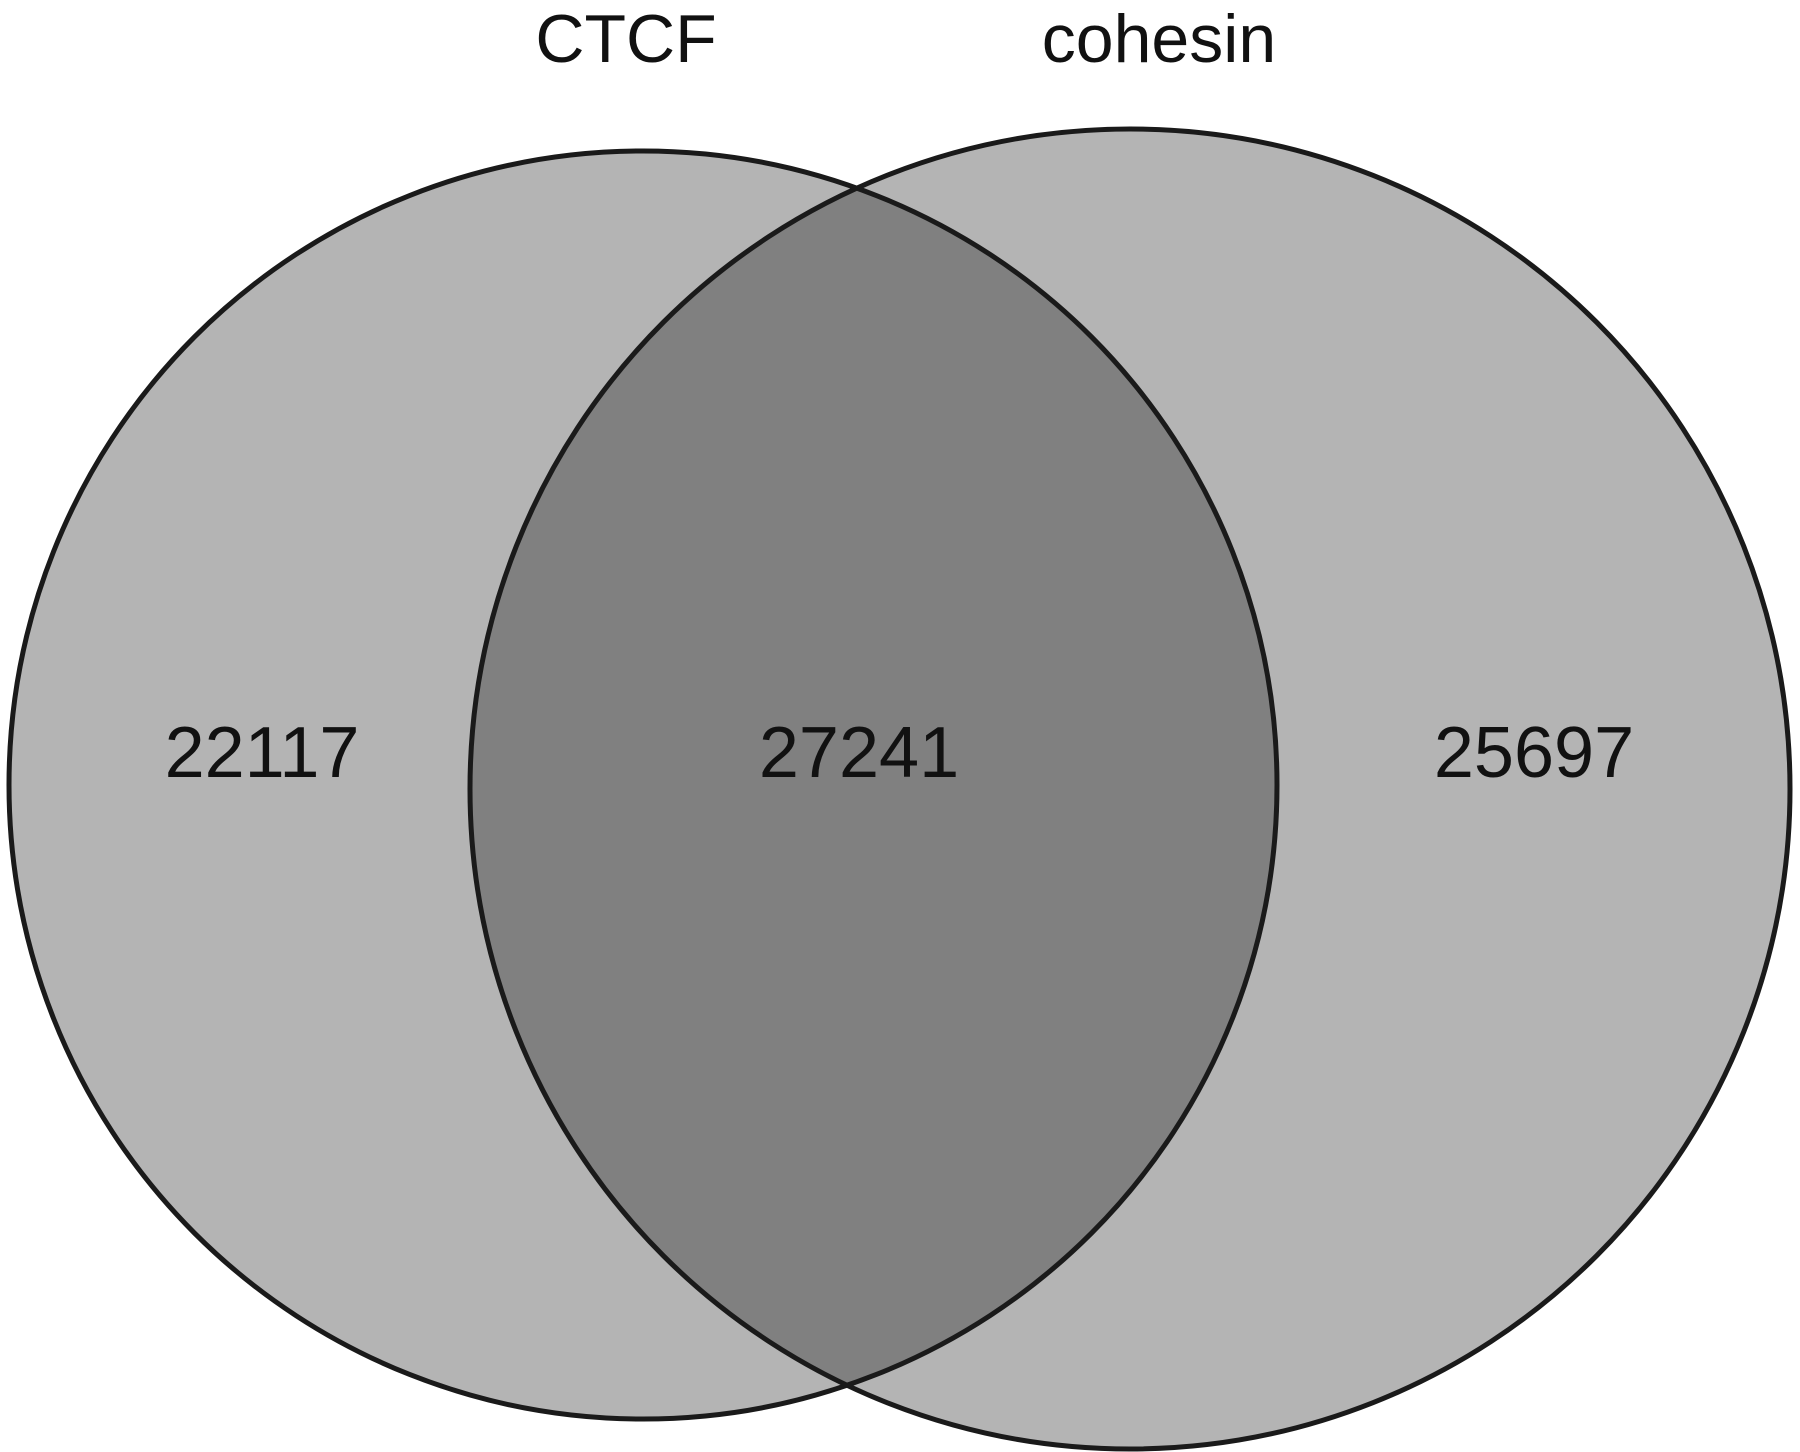 This screenshot has height=1452, width=1800. I want to click on set-name: cohesin, so click(1159, 39).